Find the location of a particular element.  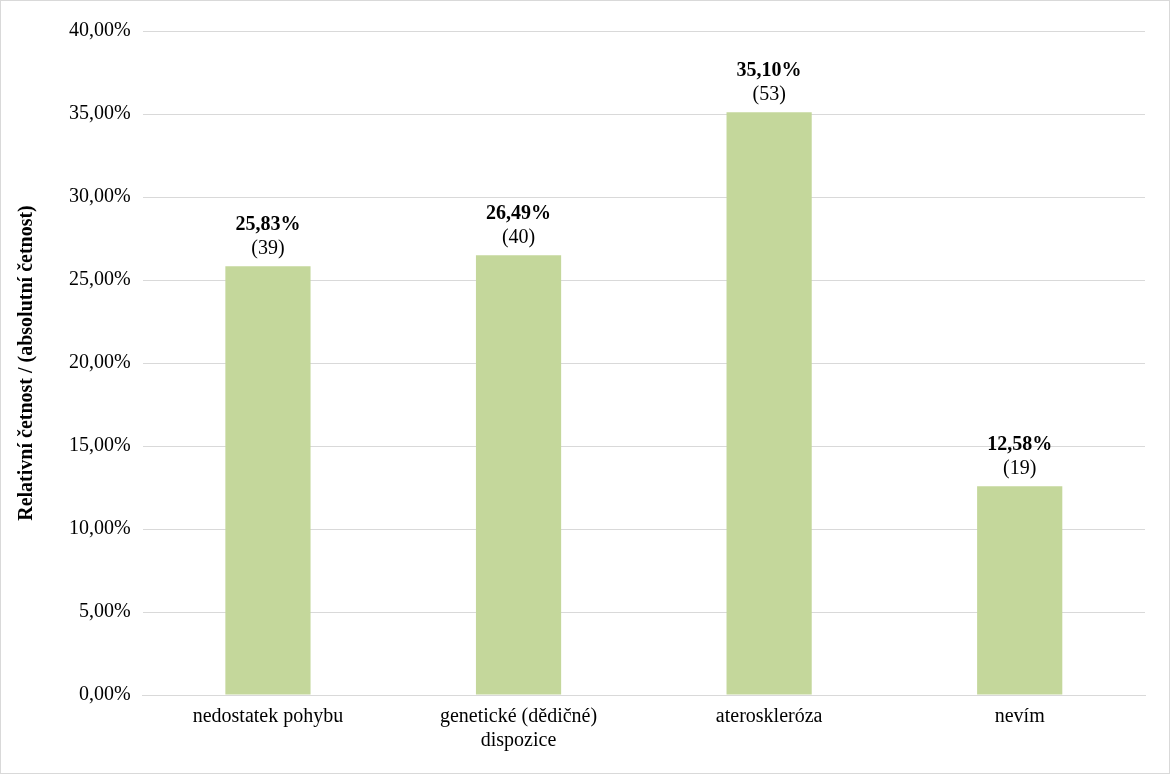

y-tick-label: 0,00% is located at coordinates (104, 693).